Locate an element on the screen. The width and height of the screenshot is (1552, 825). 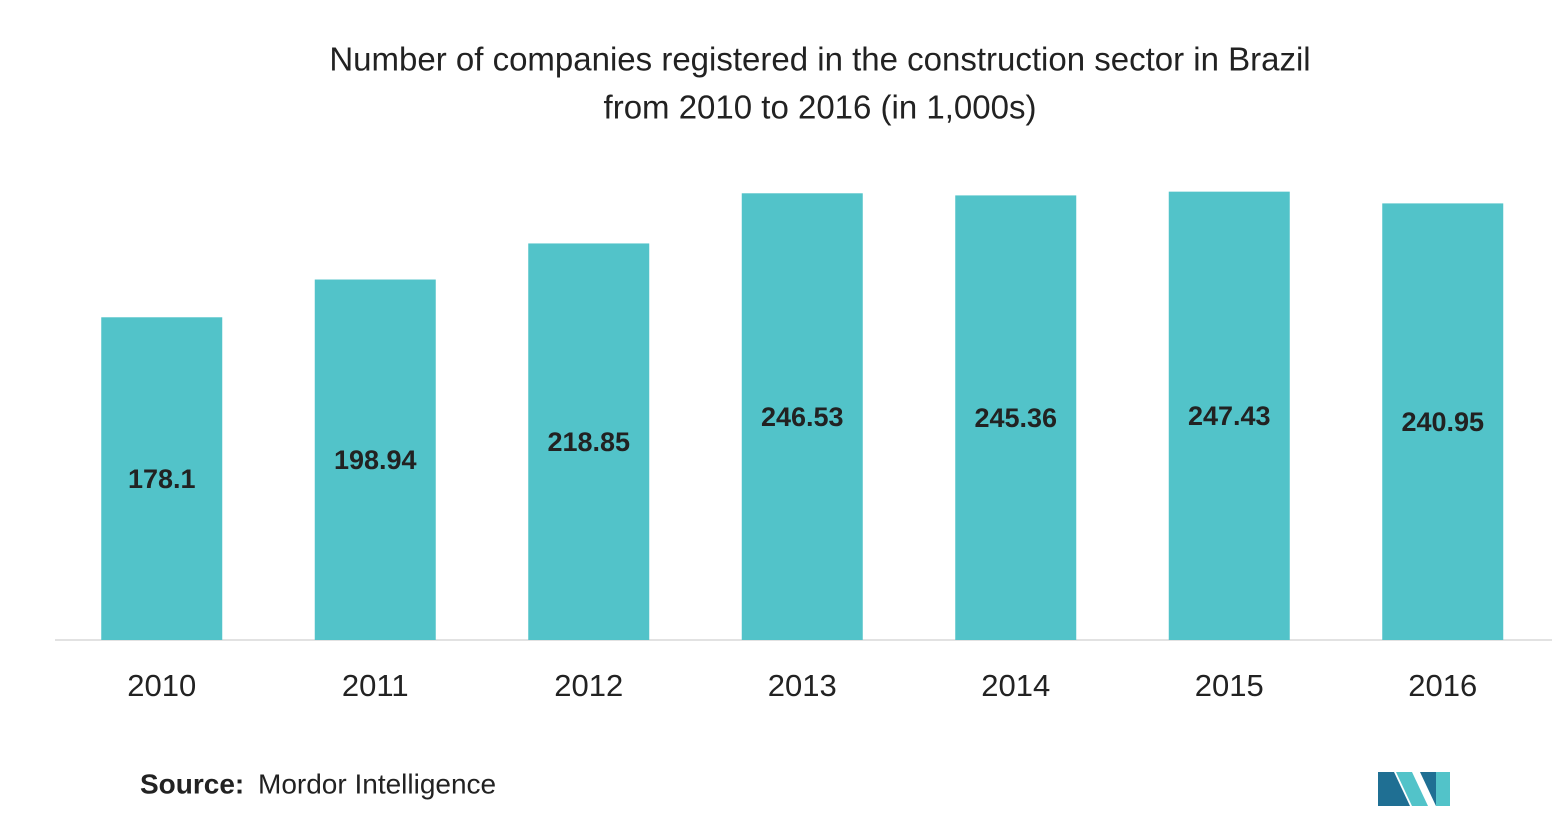
source-text: Mordor Intelligence is located at coordinates (377, 783).